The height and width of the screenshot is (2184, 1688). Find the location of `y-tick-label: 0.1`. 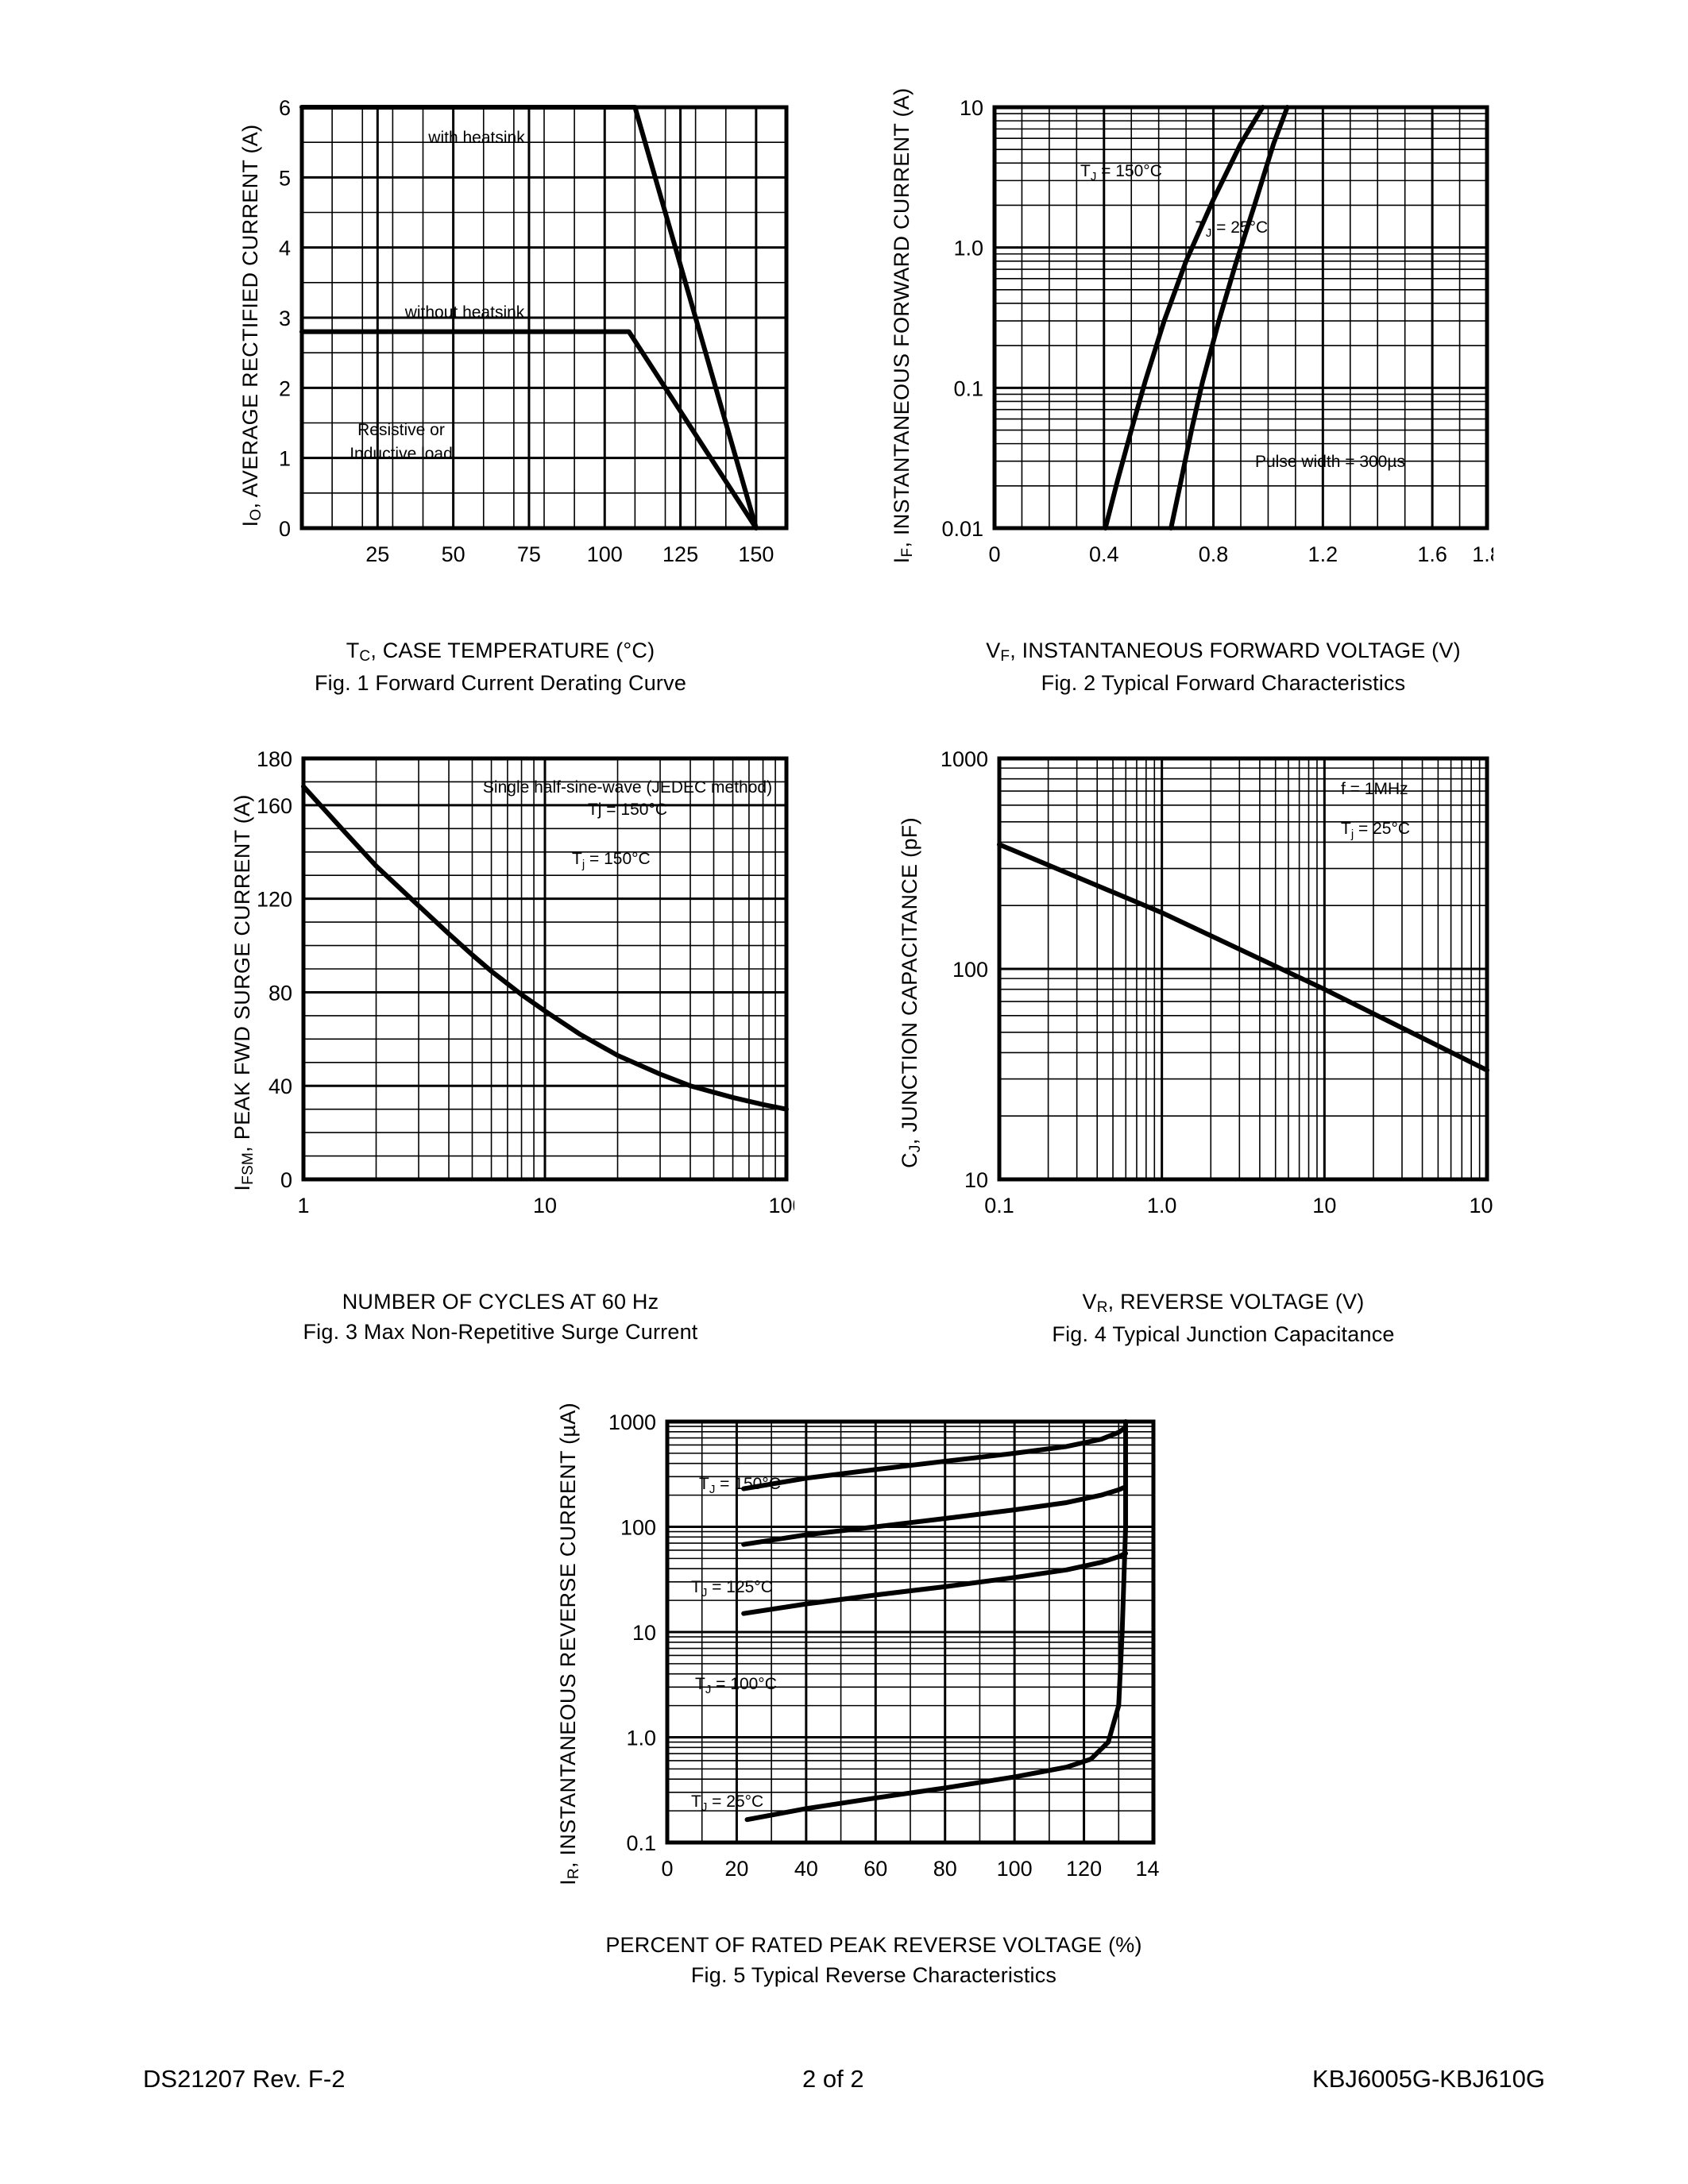

y-tick-label: 0.1 is located at coordinates (641, 1843).